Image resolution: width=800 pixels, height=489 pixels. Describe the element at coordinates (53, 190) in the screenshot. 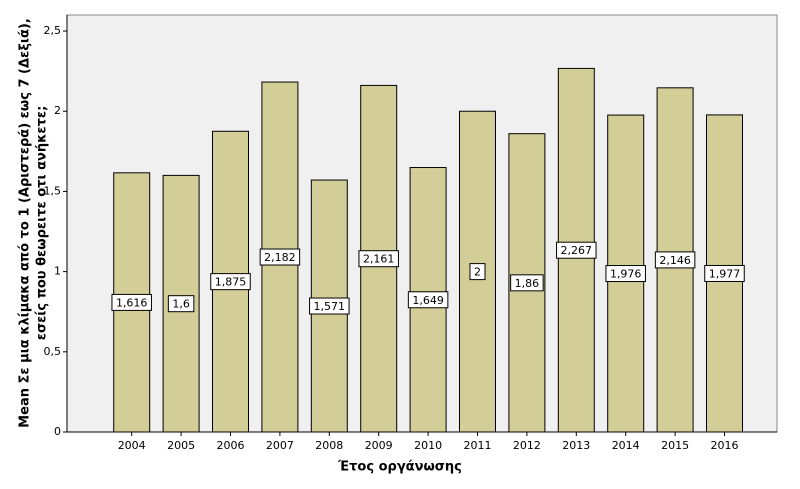

I see `y-tick-label: 1,5` at that location.